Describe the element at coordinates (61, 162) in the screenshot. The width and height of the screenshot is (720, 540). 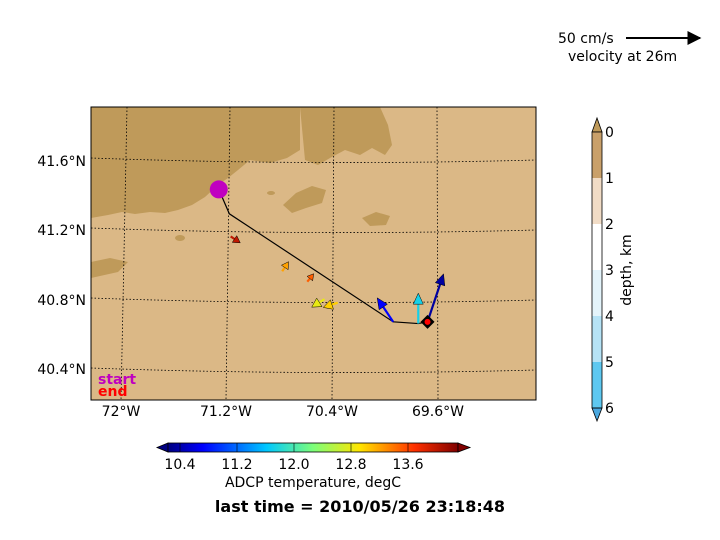
I see `lat-label: 41.6°N` at that location.